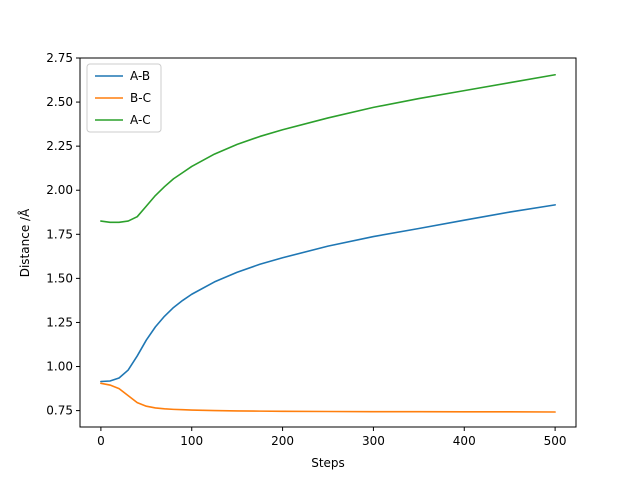 The image size is (640, 480). What do you see at coordinates (140, 98) in the screenshot?
I see `legend-label: B-C` at bounding box center [140, 98].